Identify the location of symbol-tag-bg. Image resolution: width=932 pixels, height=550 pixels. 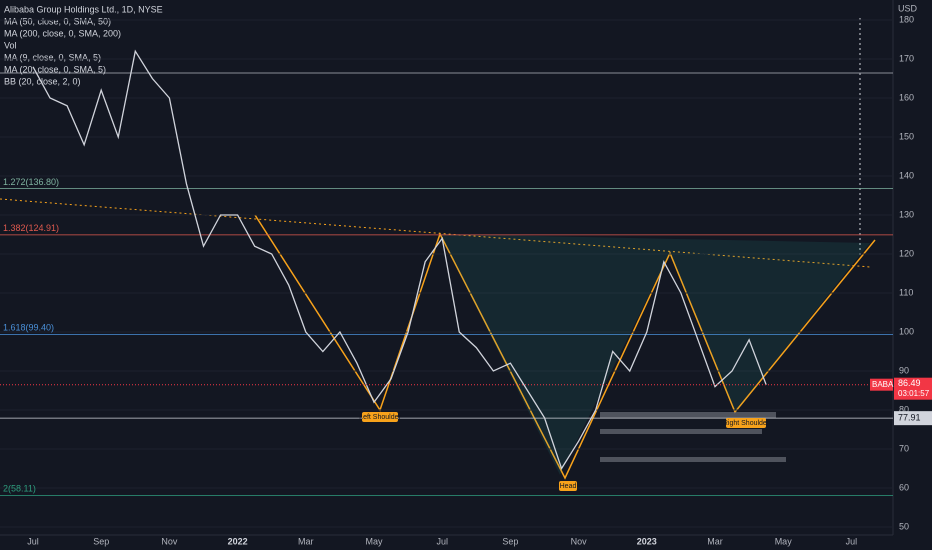
(881, 384).